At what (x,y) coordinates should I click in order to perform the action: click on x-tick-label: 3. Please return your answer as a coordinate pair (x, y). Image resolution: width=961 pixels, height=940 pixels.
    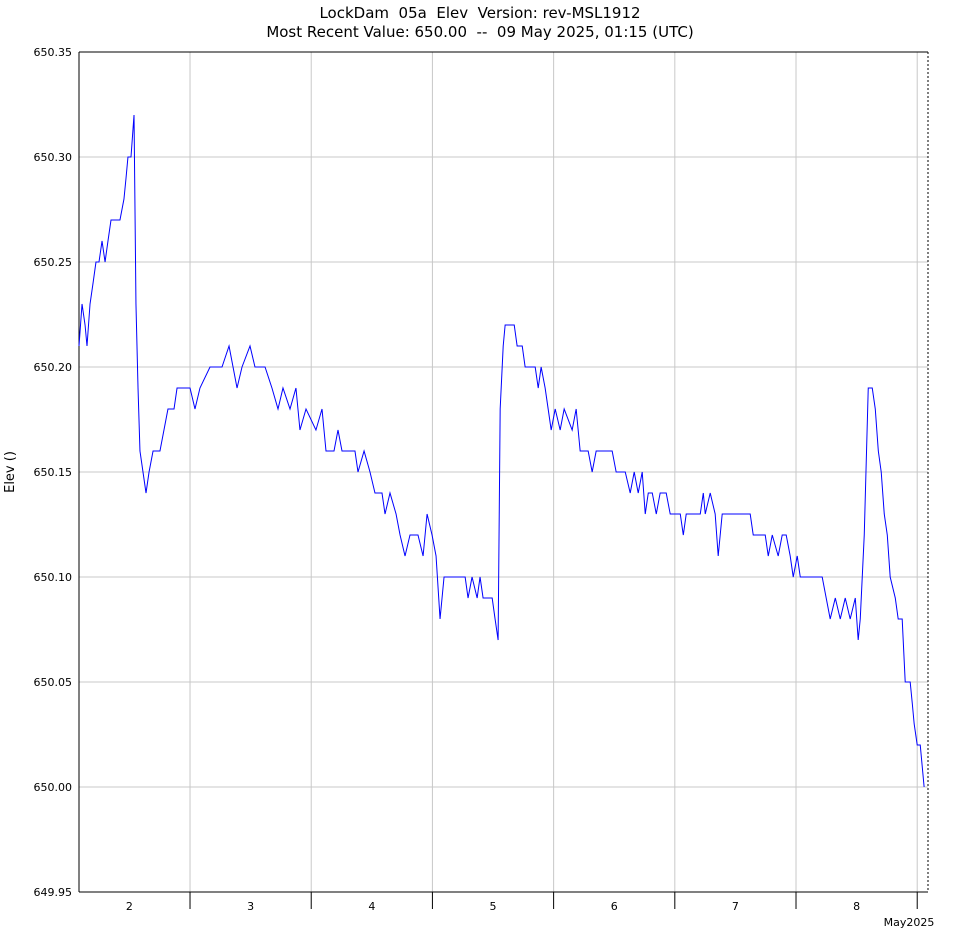
    Looking at the image, I should click on (250, 906).